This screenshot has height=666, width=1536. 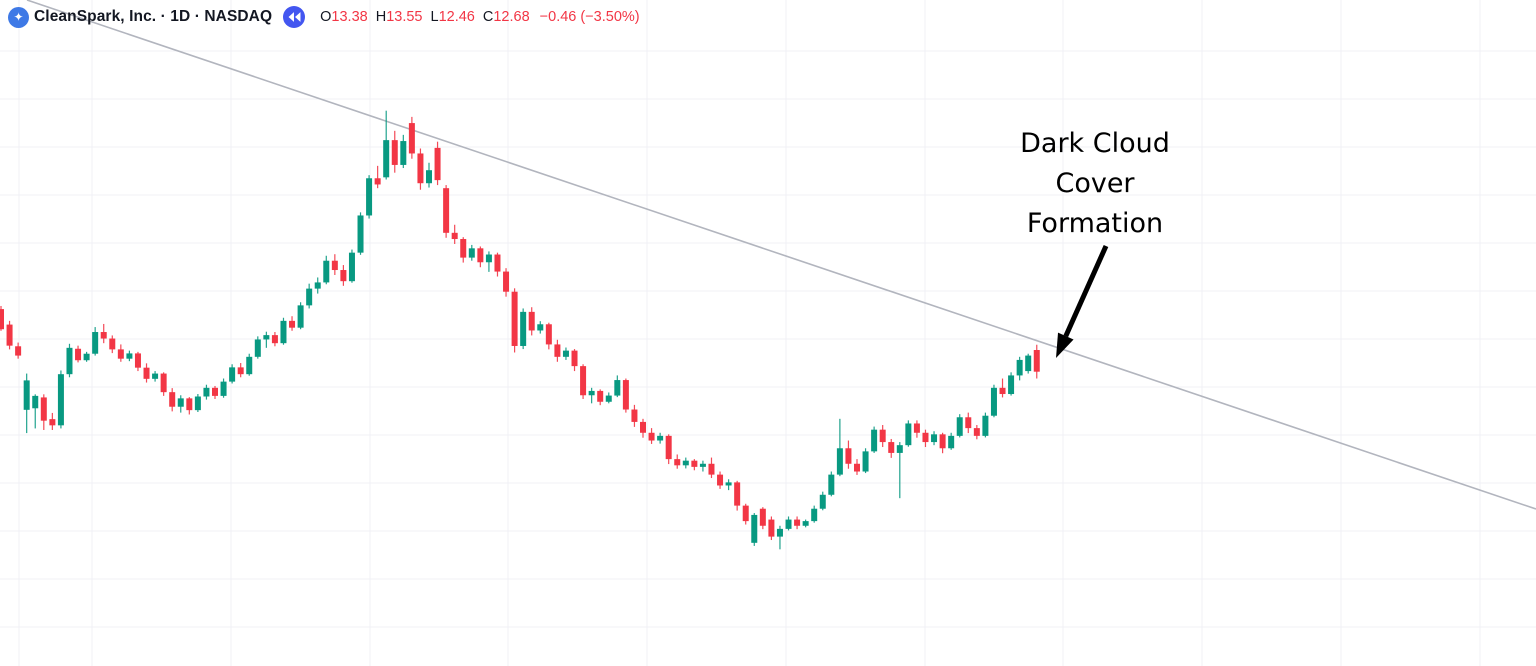 I want to click on annotation-arrow-shaft, so click(x=1086, y=291).